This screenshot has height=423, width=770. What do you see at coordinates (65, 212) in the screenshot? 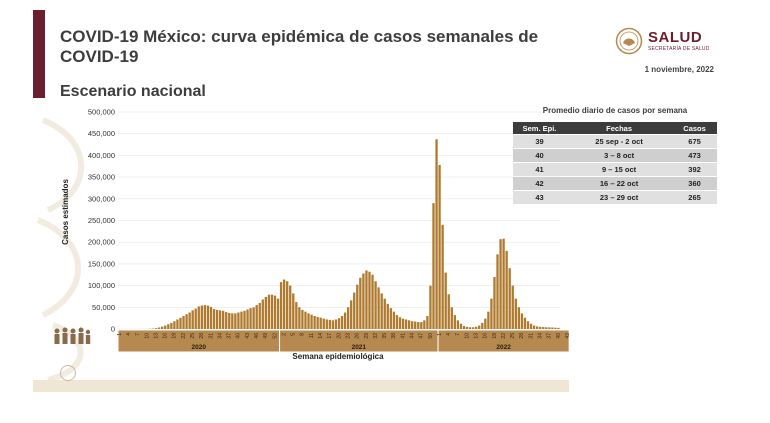
I see `y-axis-label: Casos estimados` at bounding box center [65, 212].